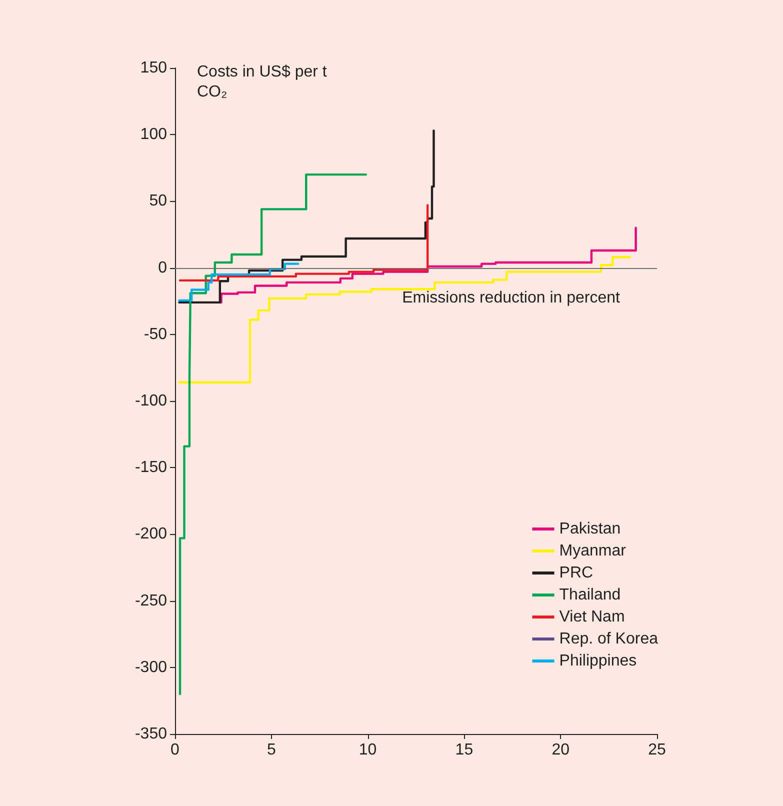  What do you see at coordinates (593, 551) in the screenshot?
I see `legend-label: Myanmar` at bounding box center [593, 551].